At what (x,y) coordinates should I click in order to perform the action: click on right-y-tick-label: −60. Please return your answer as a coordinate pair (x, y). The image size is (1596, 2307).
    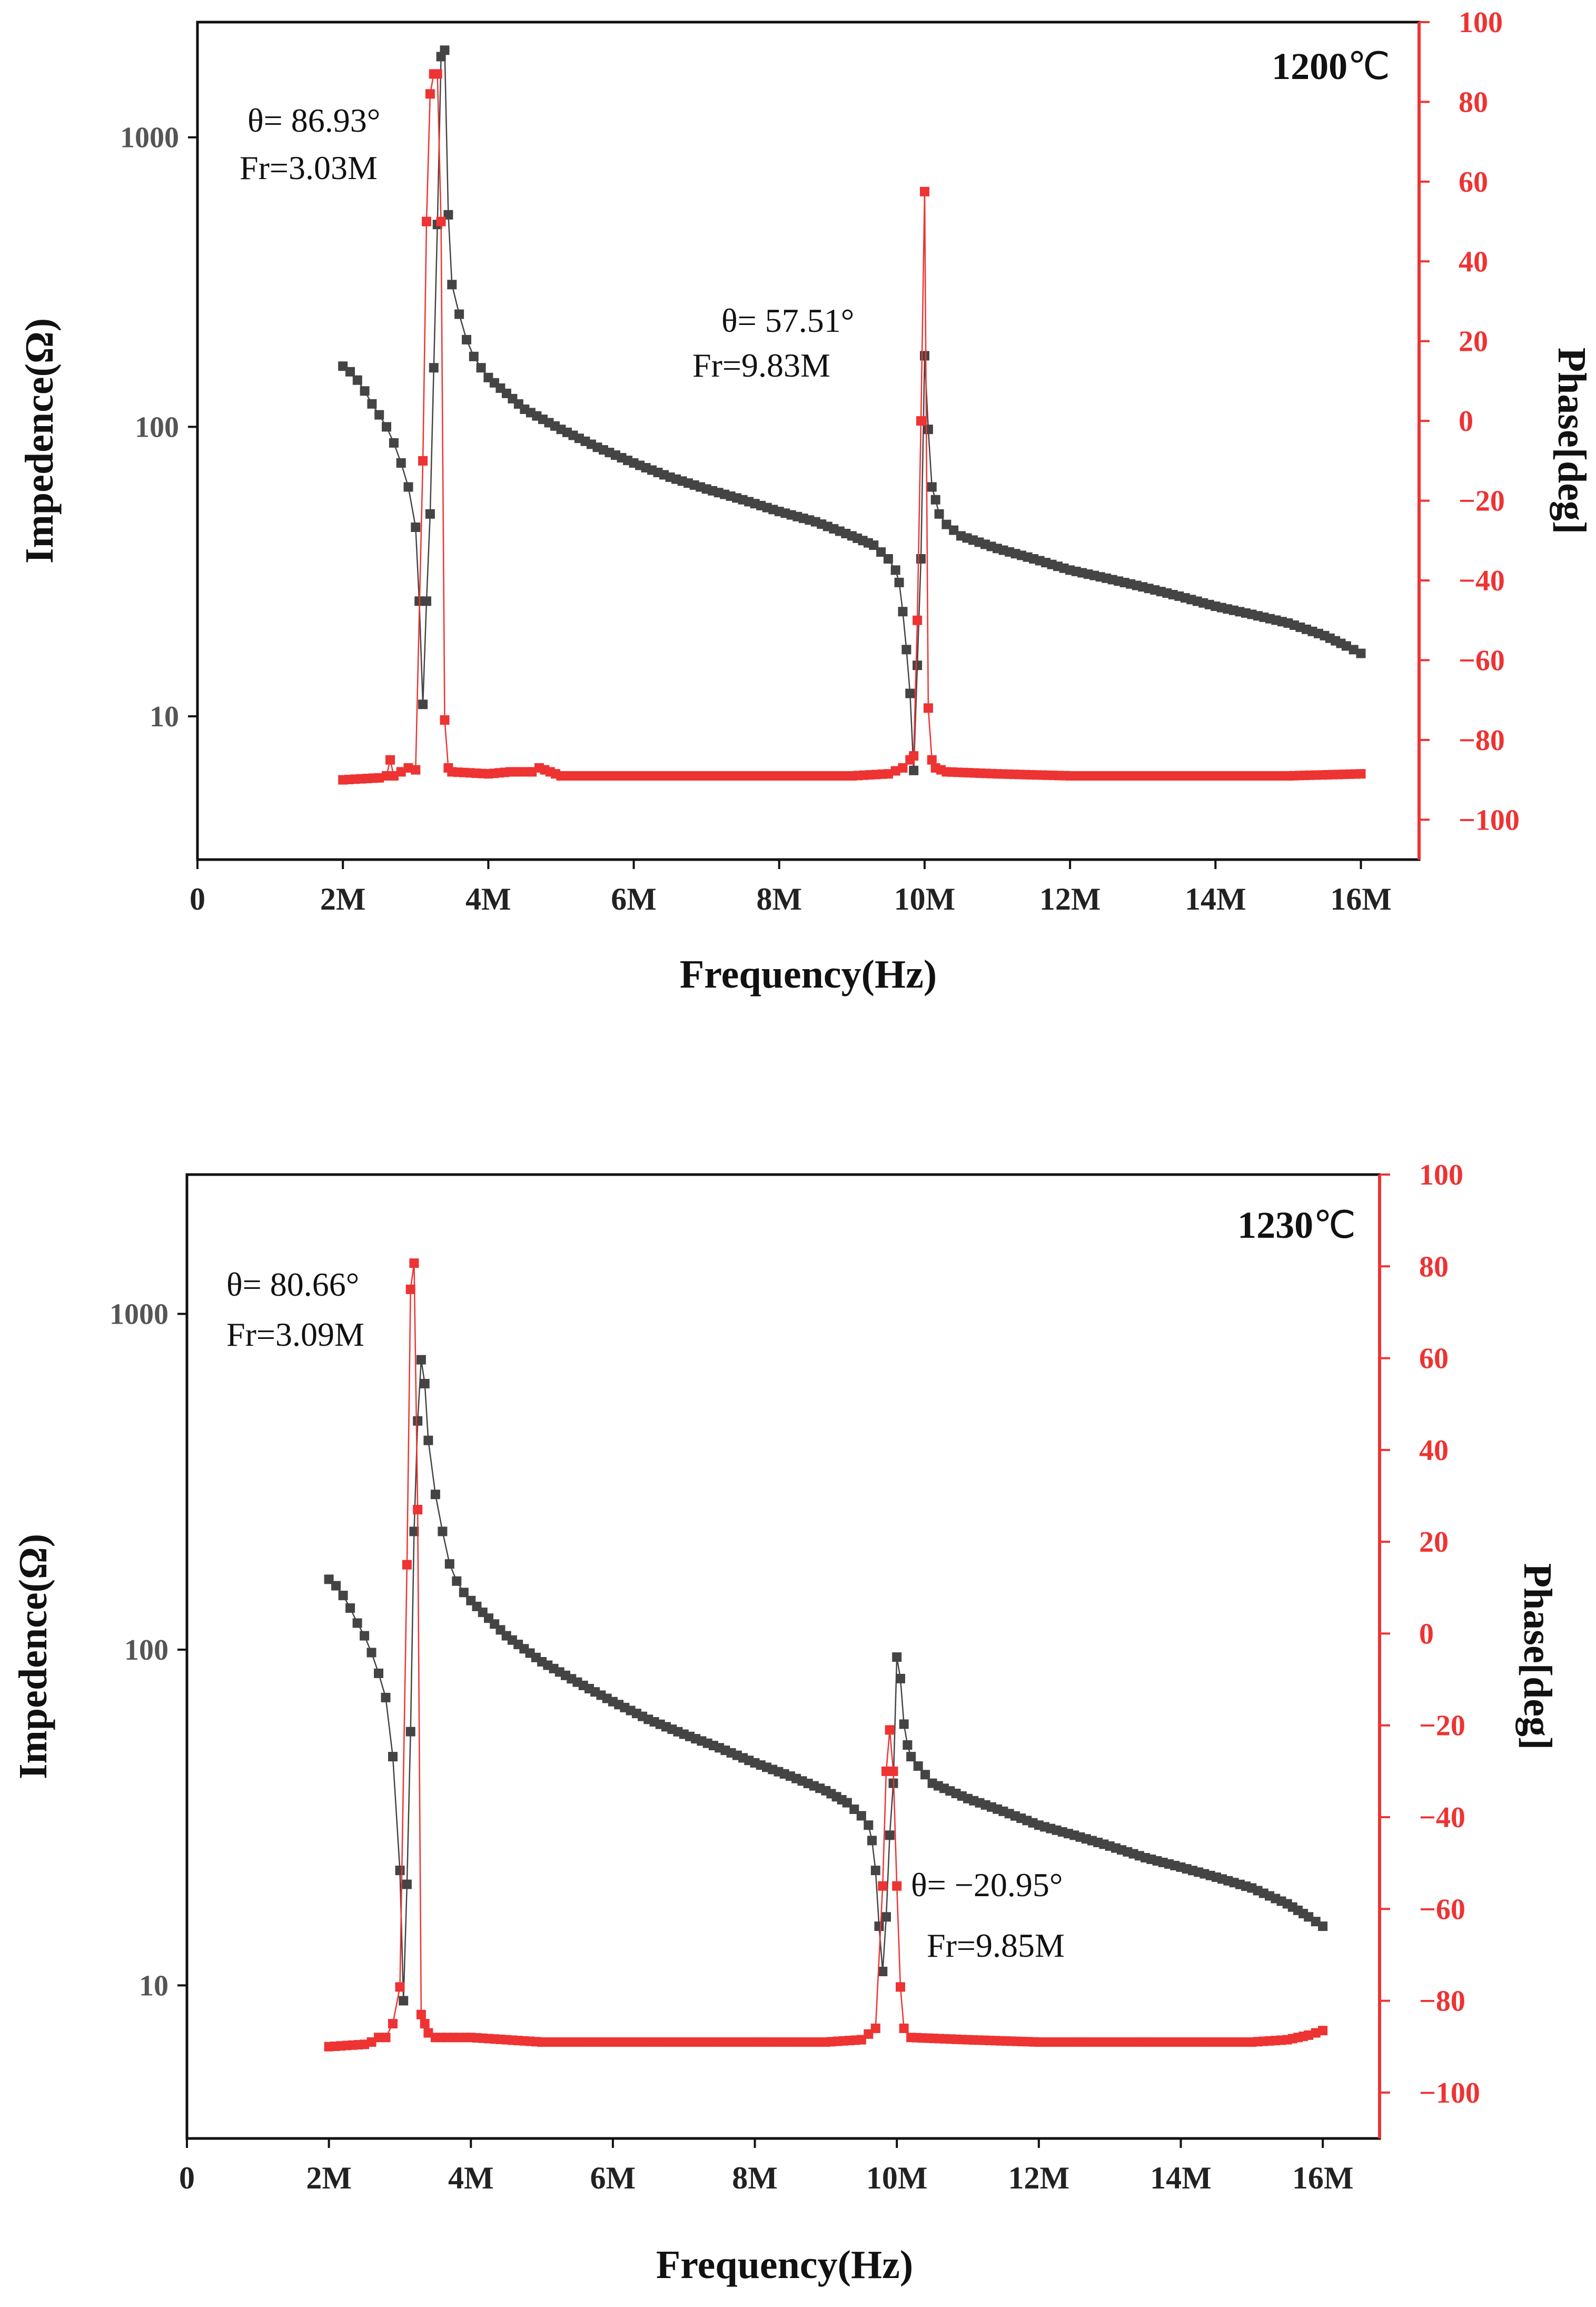
    Looking at the image, I should click on (1482, 660).